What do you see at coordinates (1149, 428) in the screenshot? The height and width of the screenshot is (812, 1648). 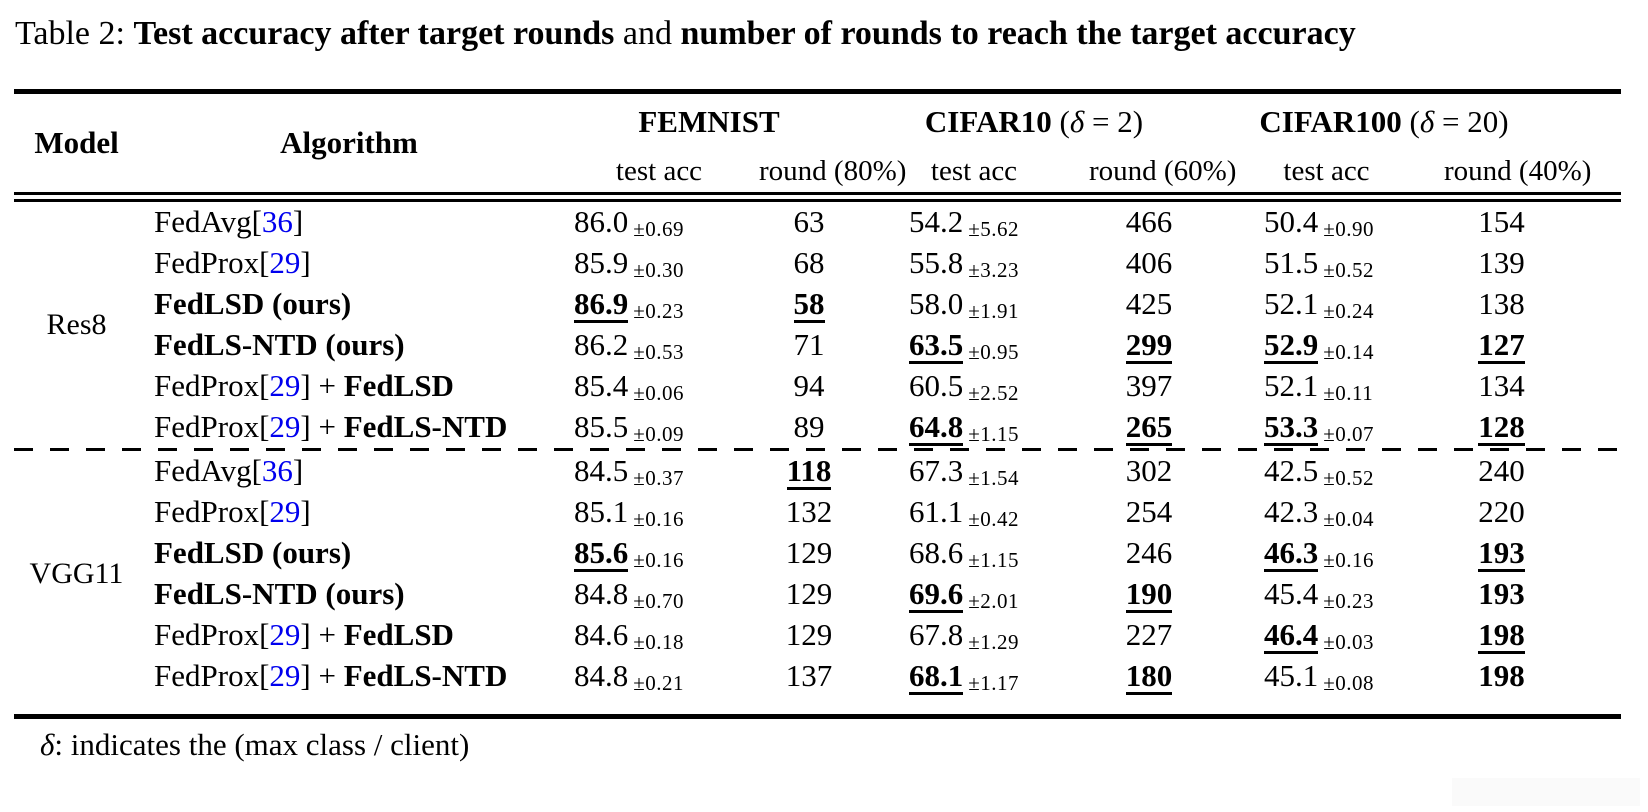 I see `metric-value: 265` at bounding box center [1149, 428].